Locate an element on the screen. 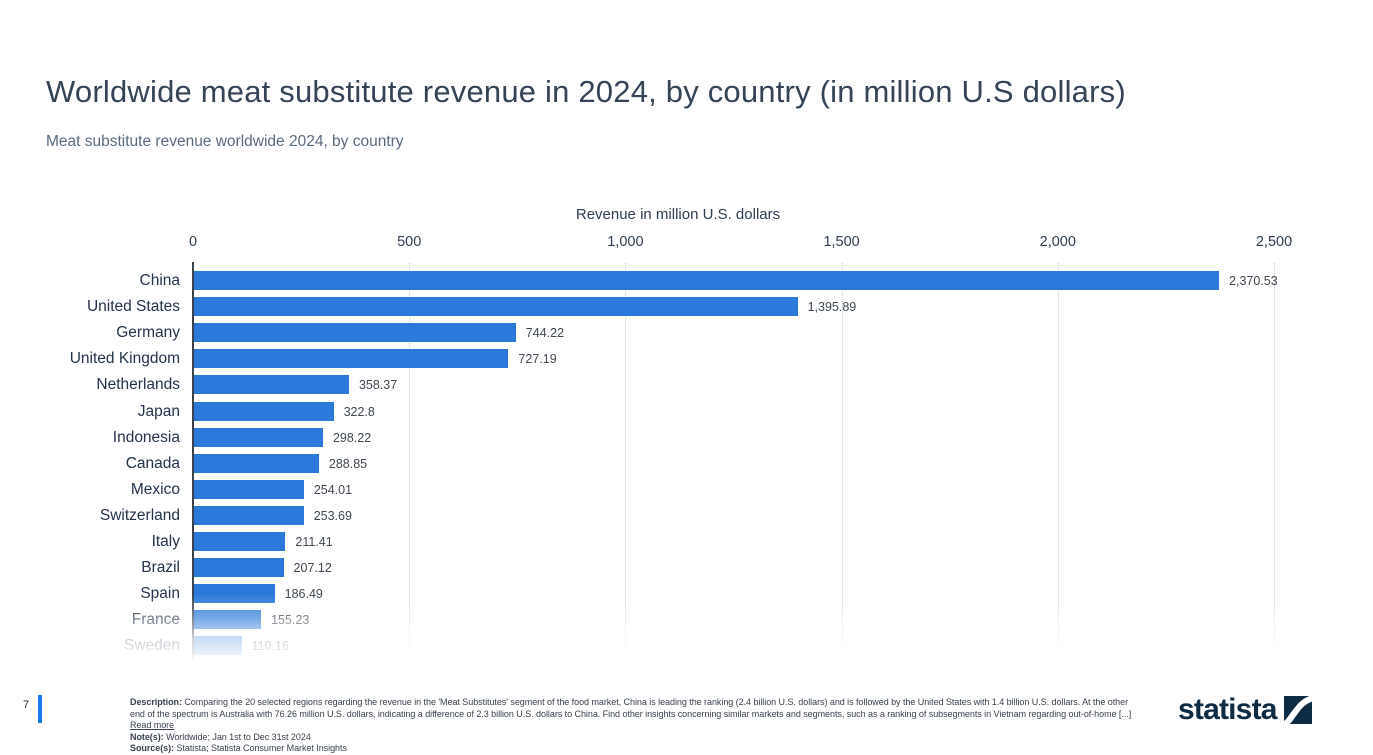 The image size is (1373, 755). category-label: Indonesia is located at coordinates (146, 437).